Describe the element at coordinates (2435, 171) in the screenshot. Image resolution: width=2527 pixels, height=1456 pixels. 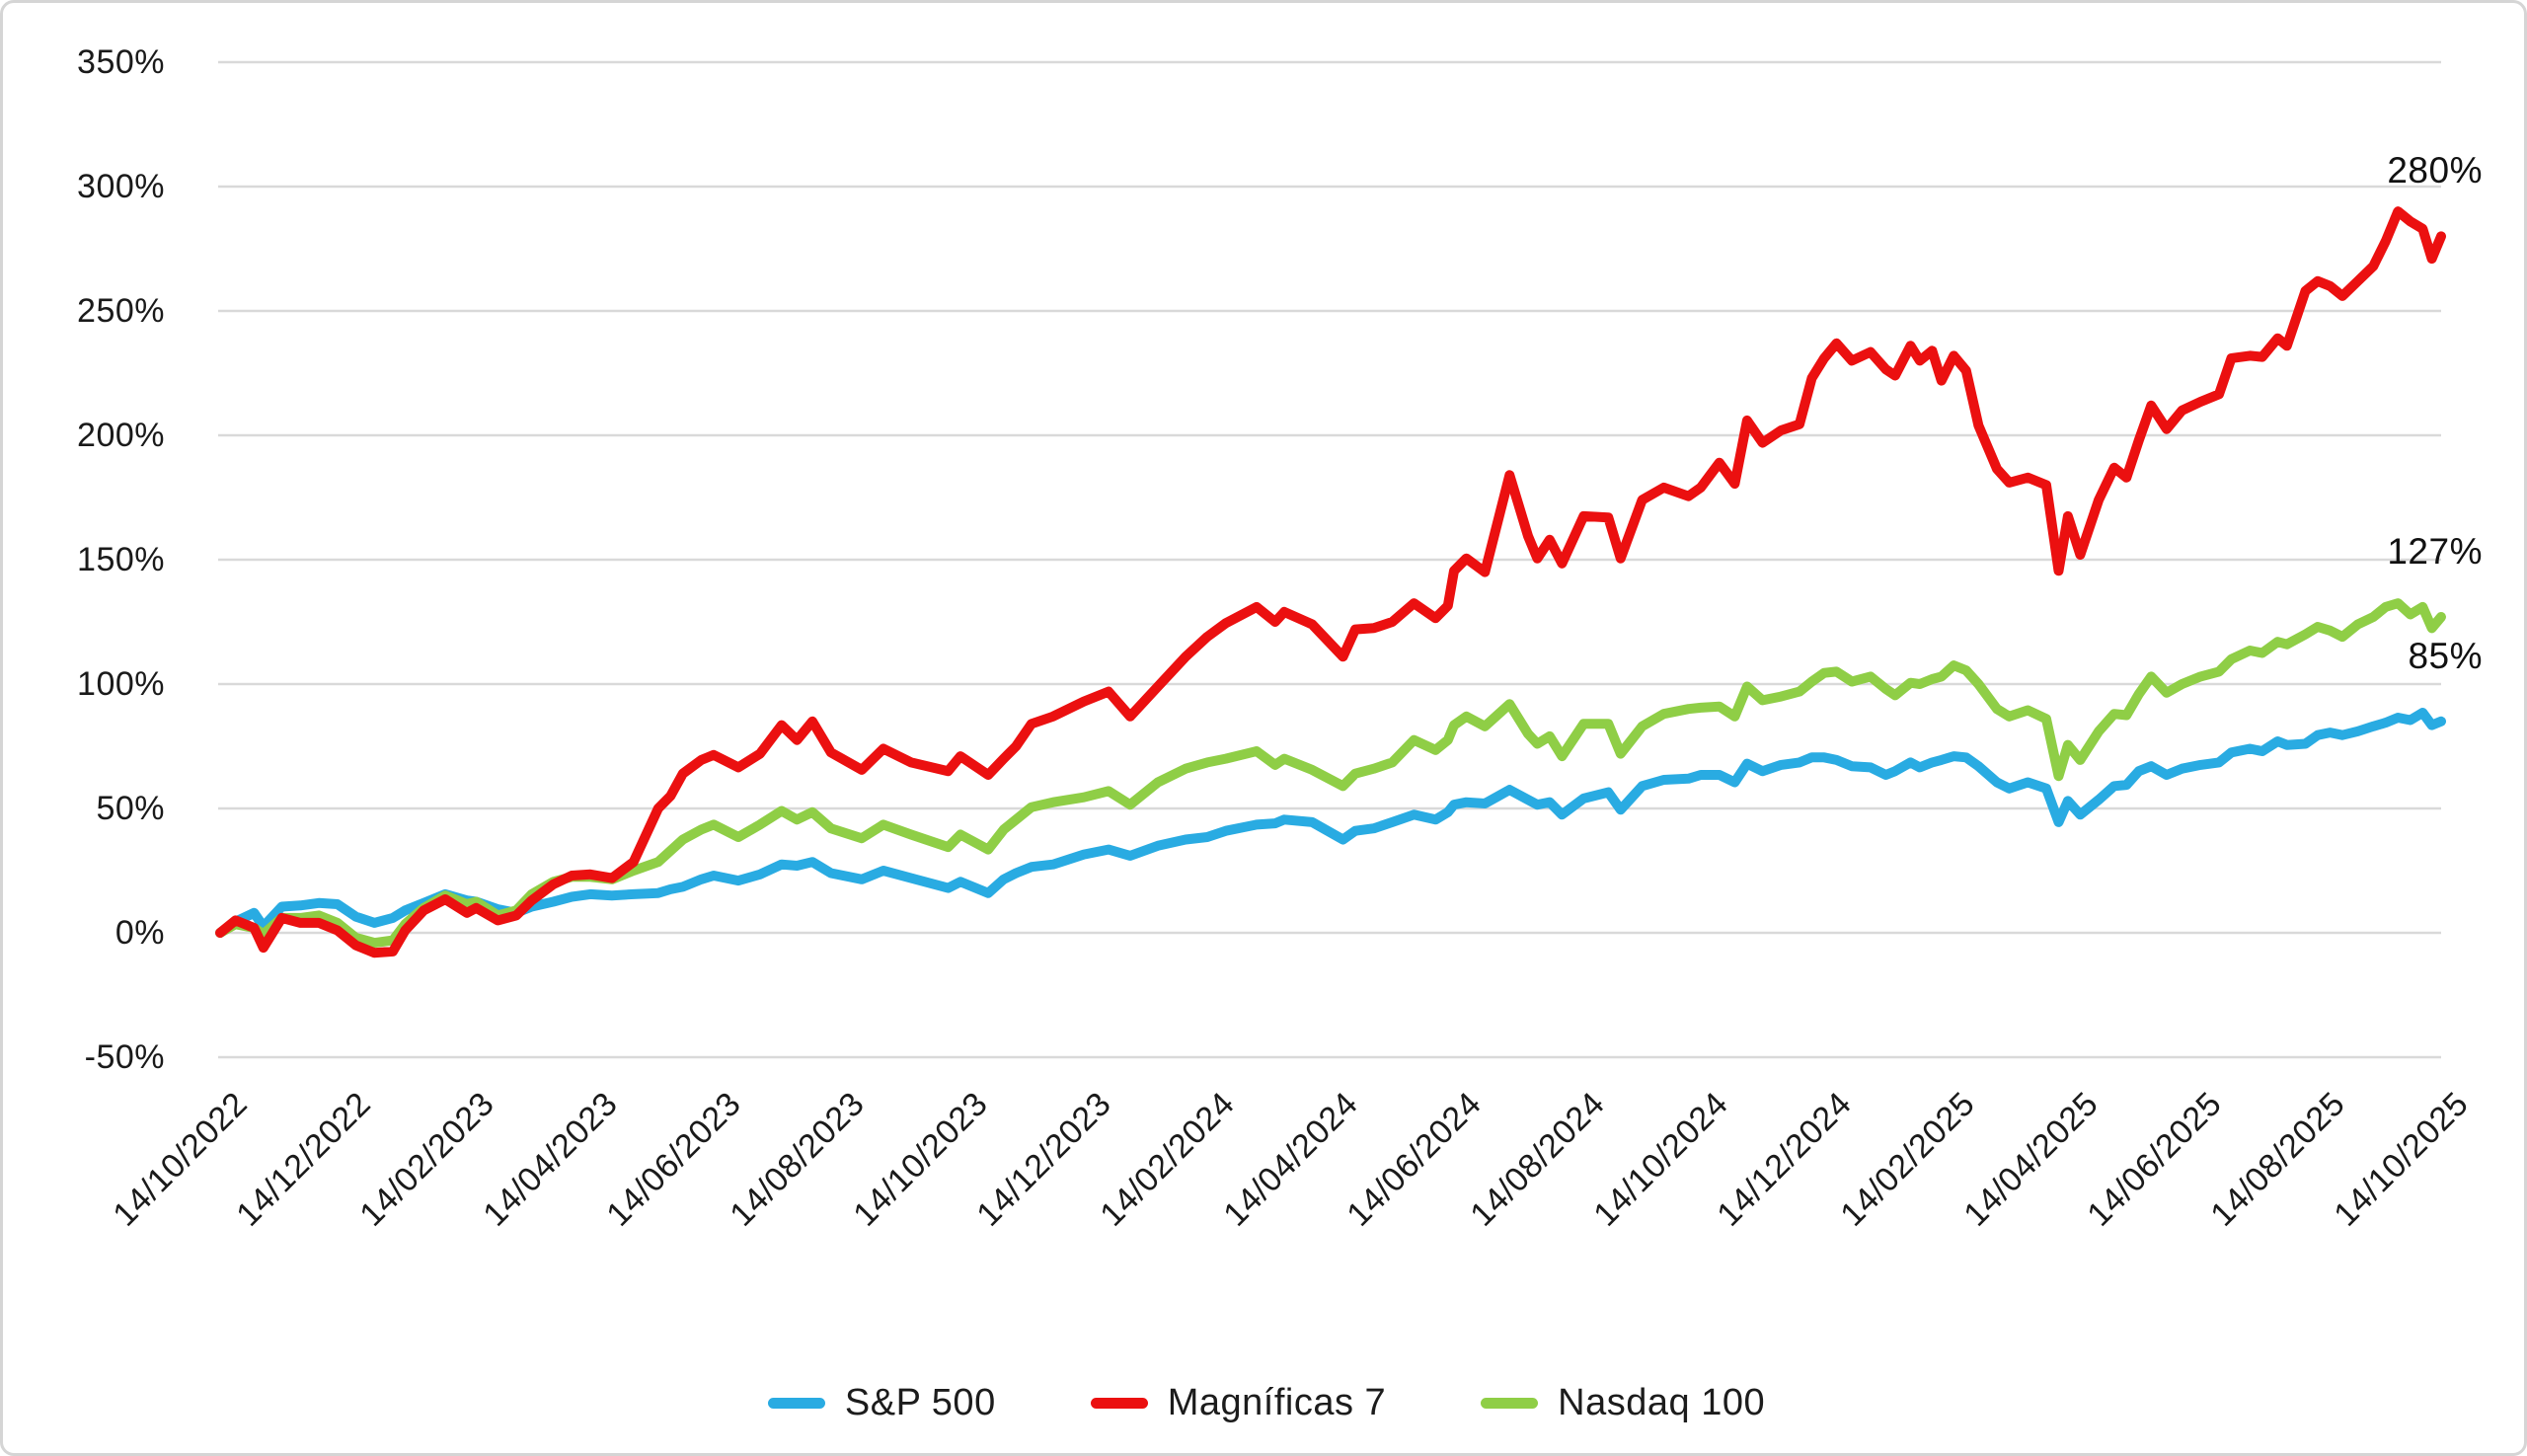
I see `end-label-magn-ficas-7: 280%` at that location.